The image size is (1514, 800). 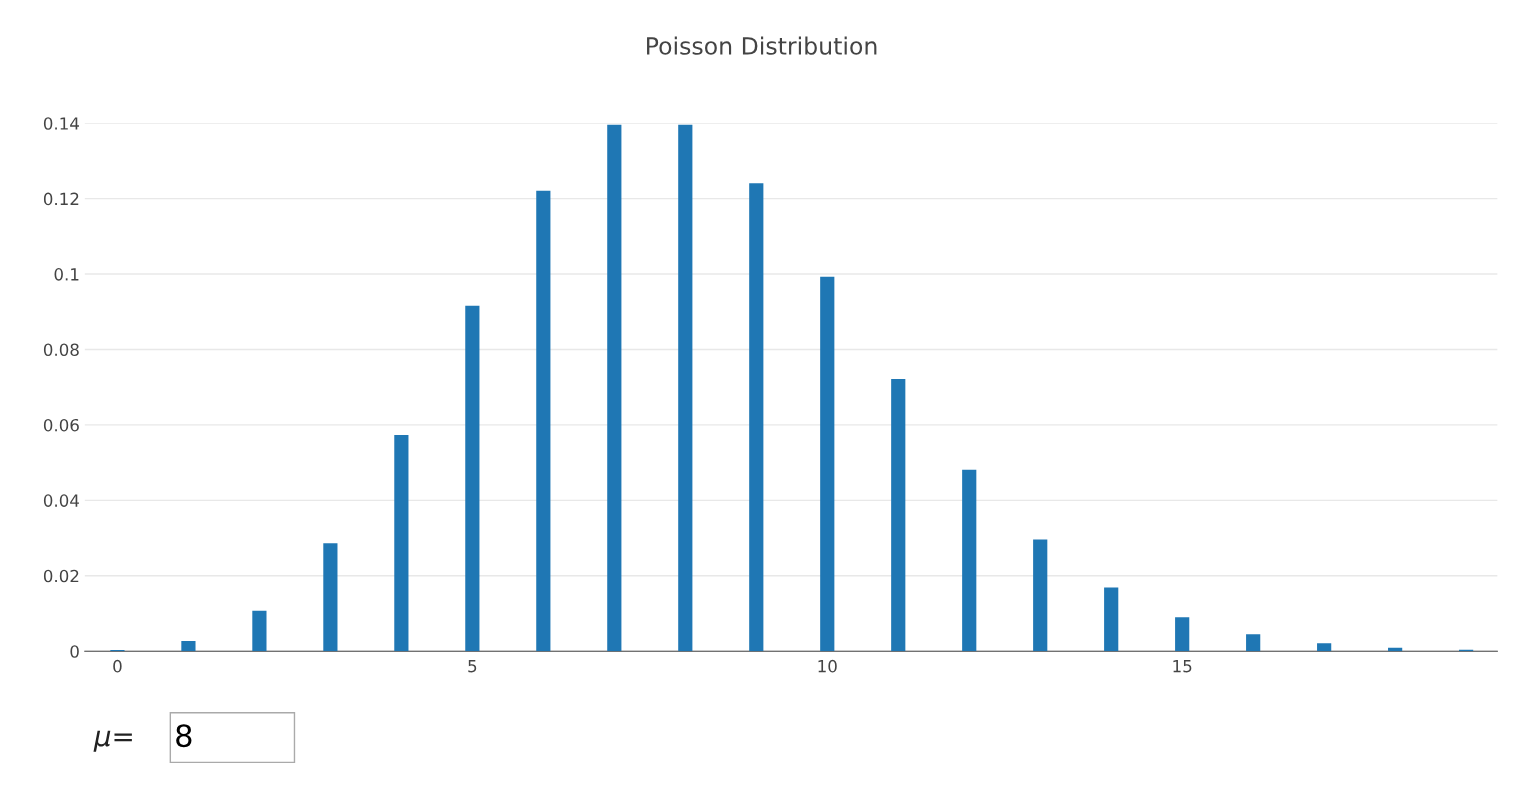 What do you see at coordinates (66, 274) in the screenshot?
I see `y-tick-label: 0.1` at bounding box center [66, 274].